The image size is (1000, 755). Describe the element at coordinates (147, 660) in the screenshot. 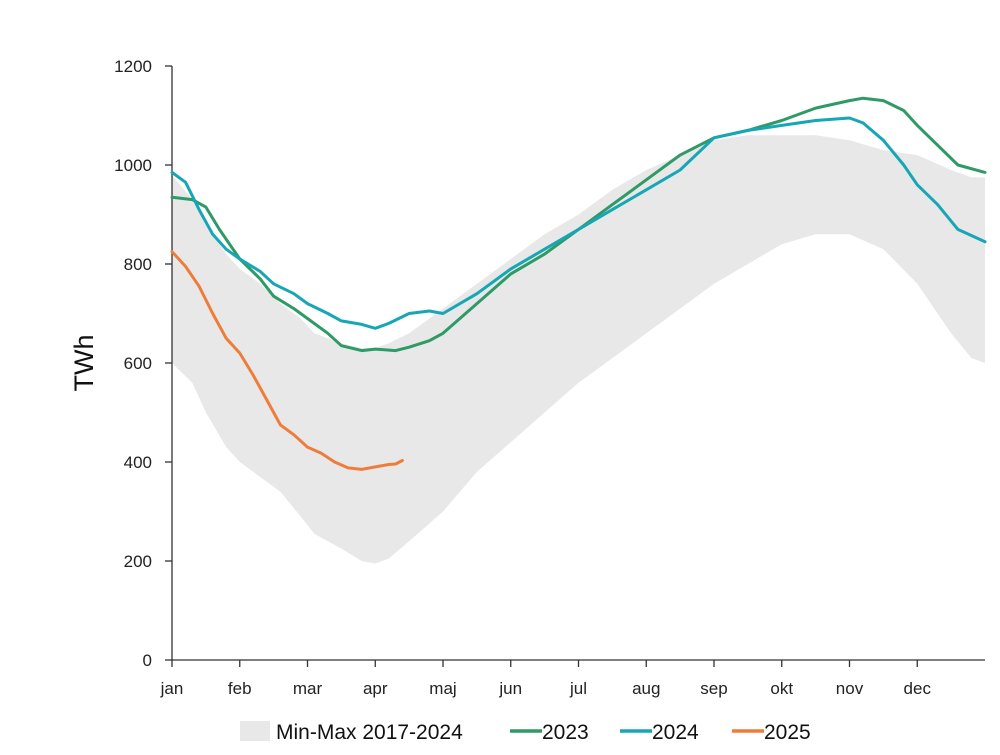

I see `y-tick-label: 0` at that location.